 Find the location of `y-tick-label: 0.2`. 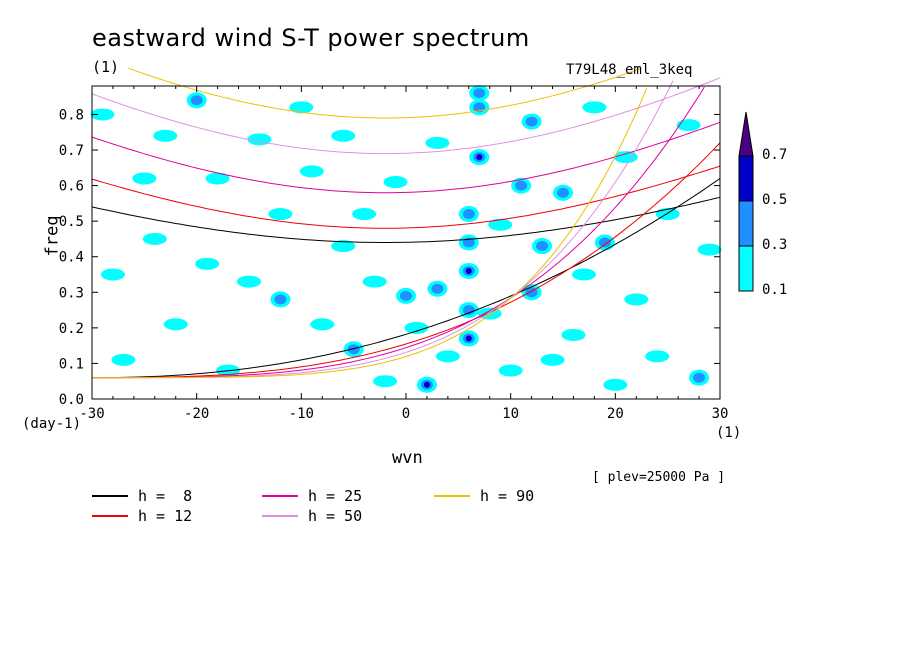

y-tick-label: 0.2 is located at coordinates (71, 329).